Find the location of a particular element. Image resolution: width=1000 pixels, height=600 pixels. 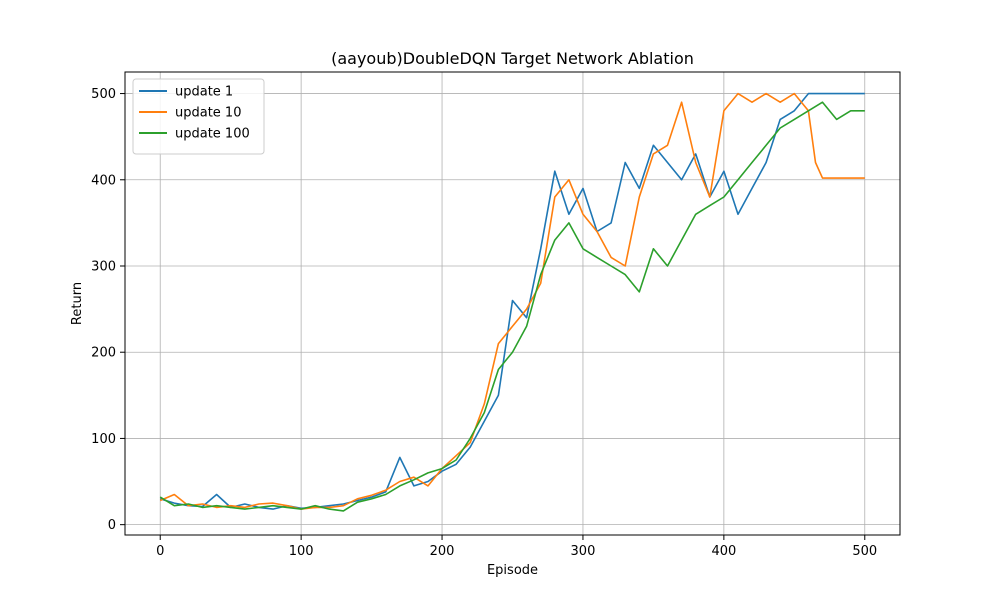

legend-label: update 10 is located at coordinates (208, 113).